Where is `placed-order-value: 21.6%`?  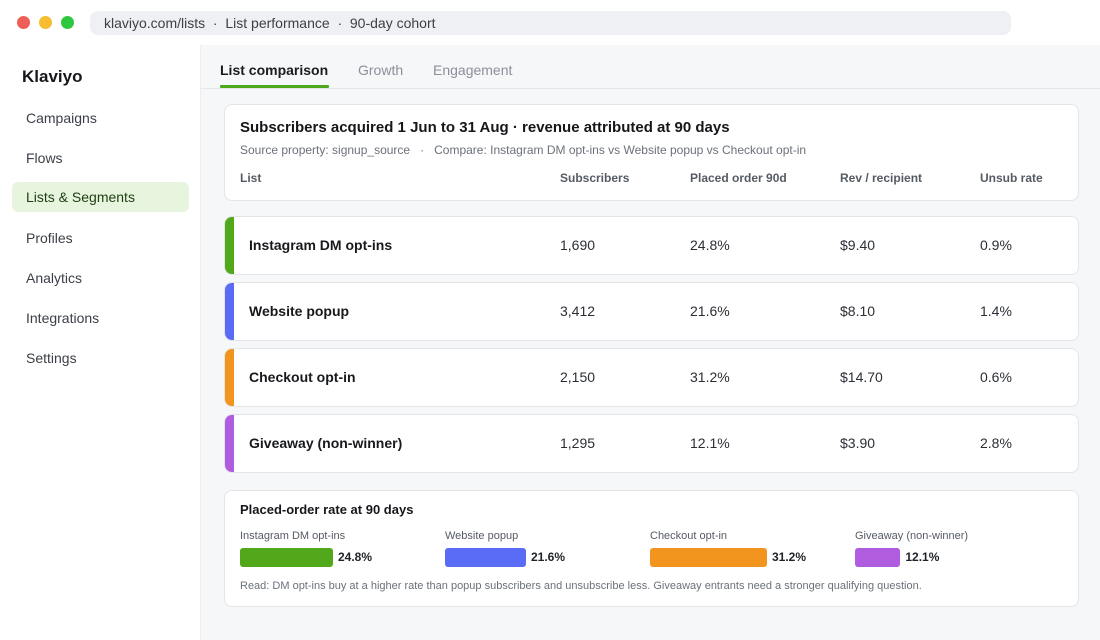 placed-order-value: 21.6% is located at coordinates (710, 311).